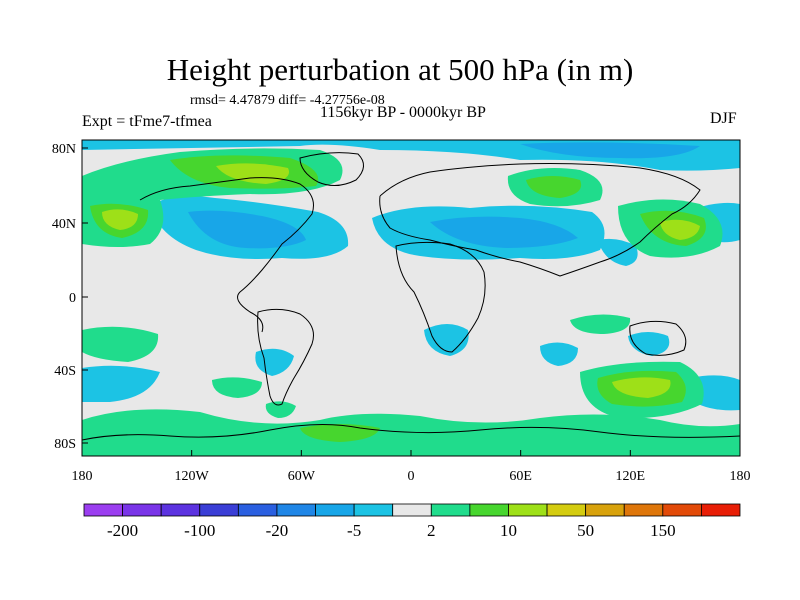 Image resolution: width=800 pixels, height=600 pixels. Describe the element at coordinates (302, 476) in the screenshot. I see `lon-tick-label: 60W` at that location.